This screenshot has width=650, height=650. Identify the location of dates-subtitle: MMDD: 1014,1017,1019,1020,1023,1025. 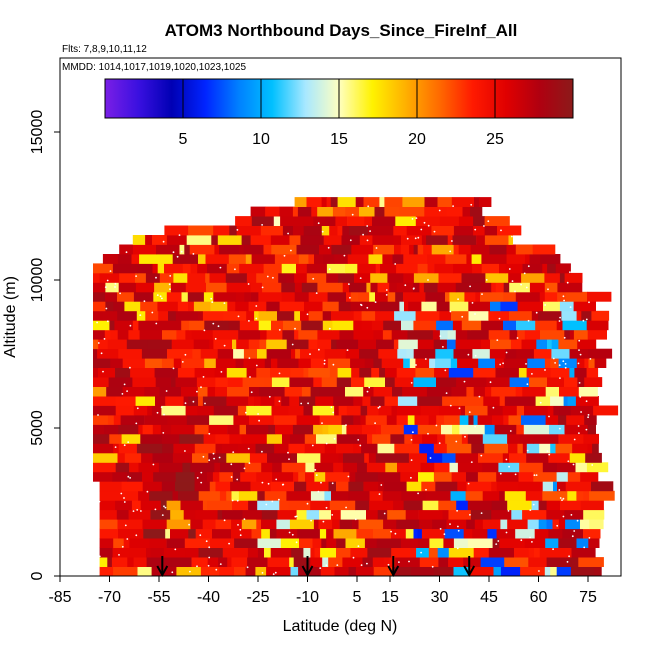
(154, 67).